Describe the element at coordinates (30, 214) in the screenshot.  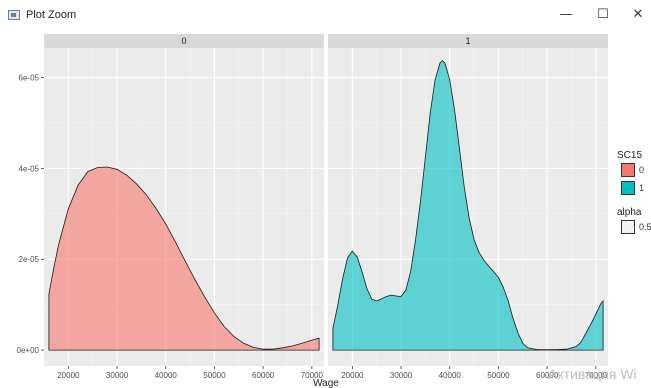
I see `y-axis-ticks: 0e+00 2e-05 4e-05 6e-05` at that location.